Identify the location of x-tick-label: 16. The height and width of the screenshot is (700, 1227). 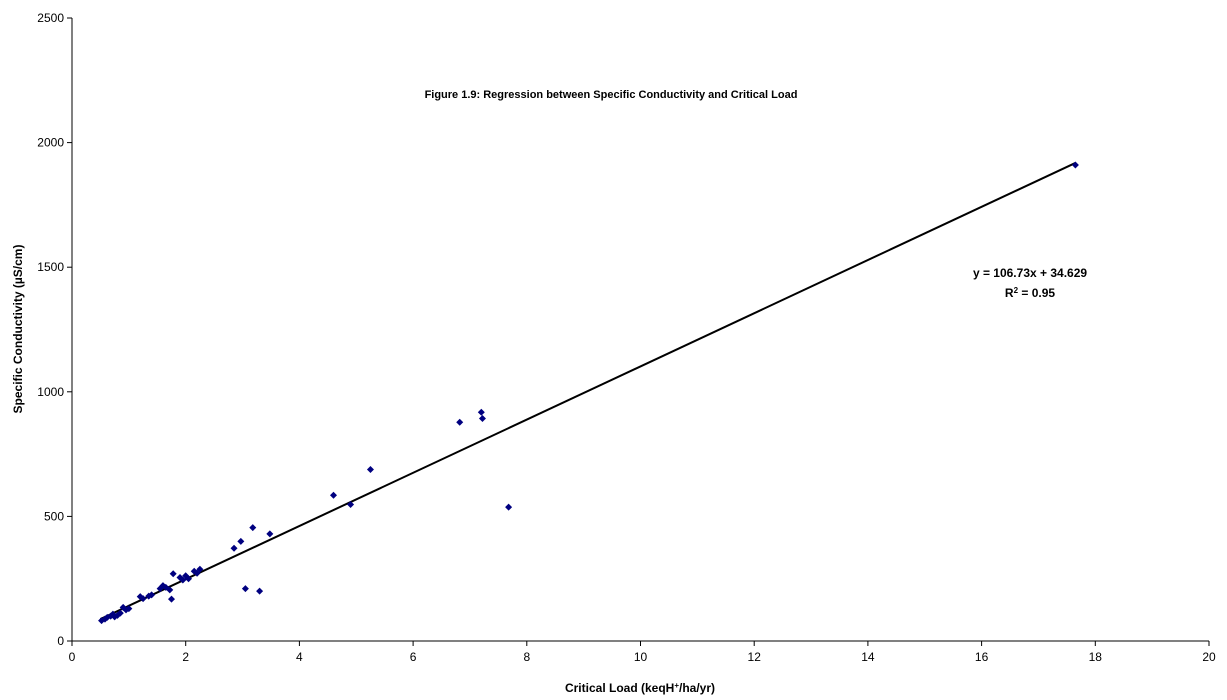
(982, 657).